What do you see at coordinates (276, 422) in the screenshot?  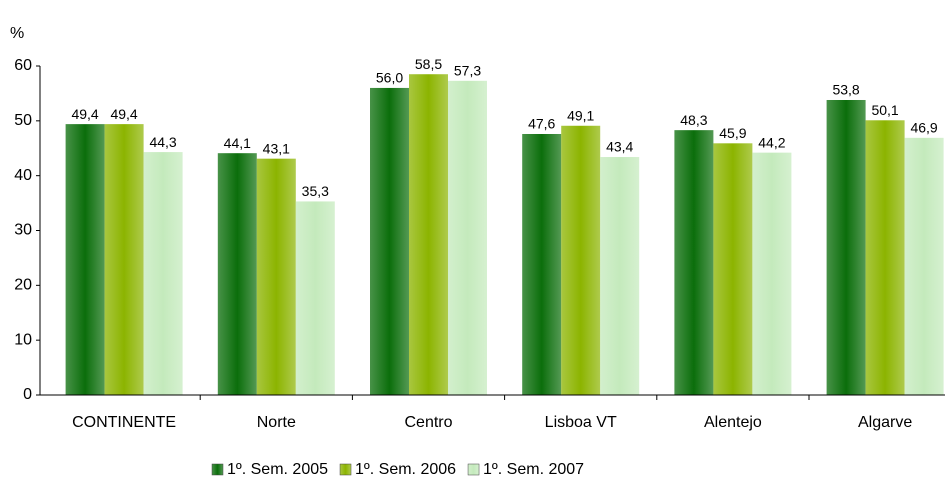 I see `x-tick-label: Norte` at bounding box center [276, 422].